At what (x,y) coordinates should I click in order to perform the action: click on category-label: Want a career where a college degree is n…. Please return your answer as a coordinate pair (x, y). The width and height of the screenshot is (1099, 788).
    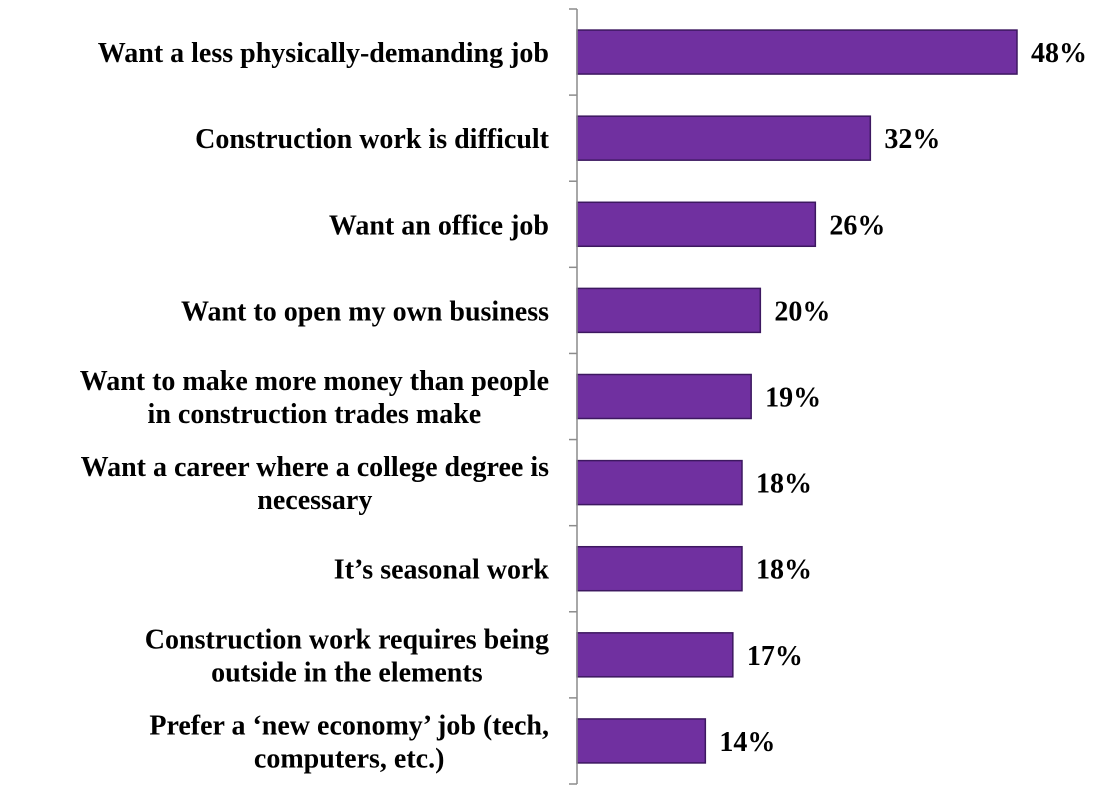
    Looking at the image, I should click on (315, 484).